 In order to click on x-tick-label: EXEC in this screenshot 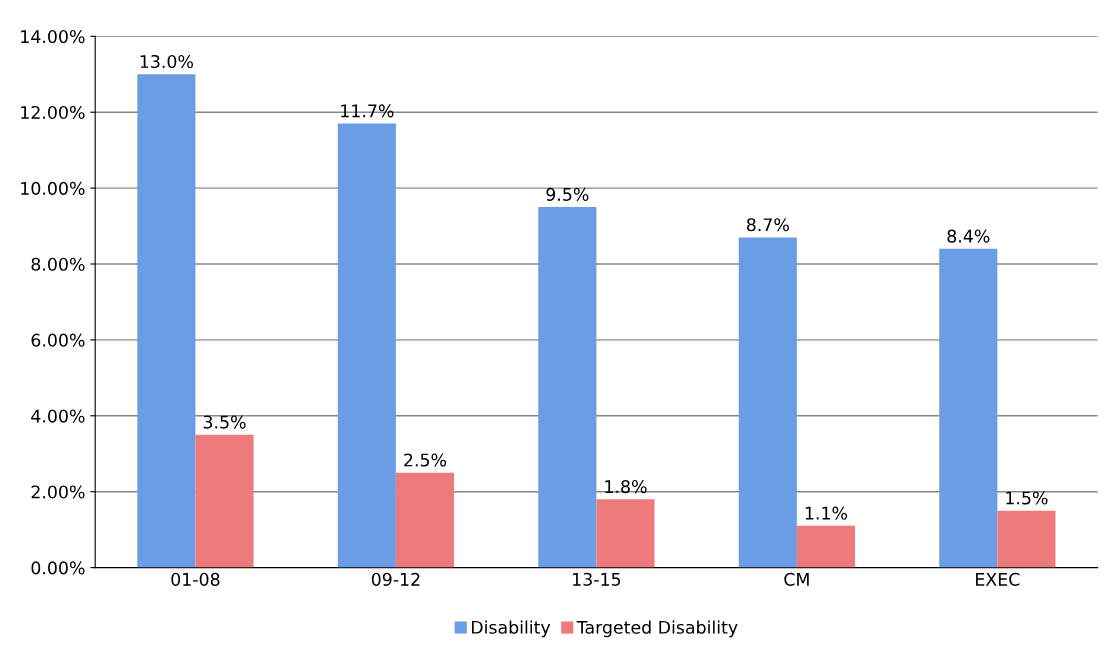, I will do `click(998, 579)`.